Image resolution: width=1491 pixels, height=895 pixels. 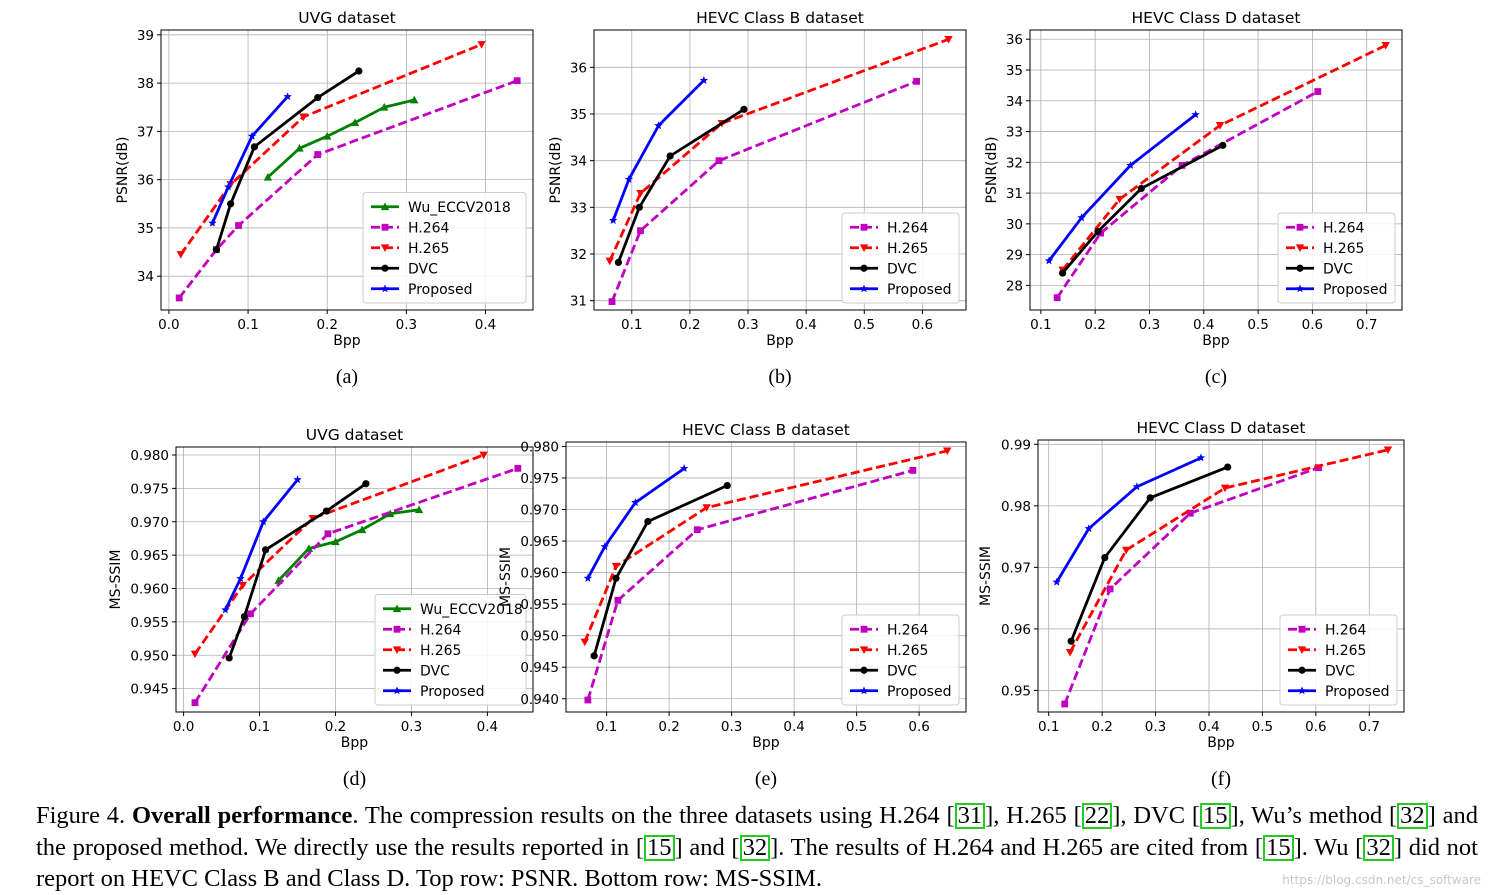 What do you see at coordinates (149, 590) in the screenshot?
I see `y-tick-label: 0.960` at bounding box center [149, 590].